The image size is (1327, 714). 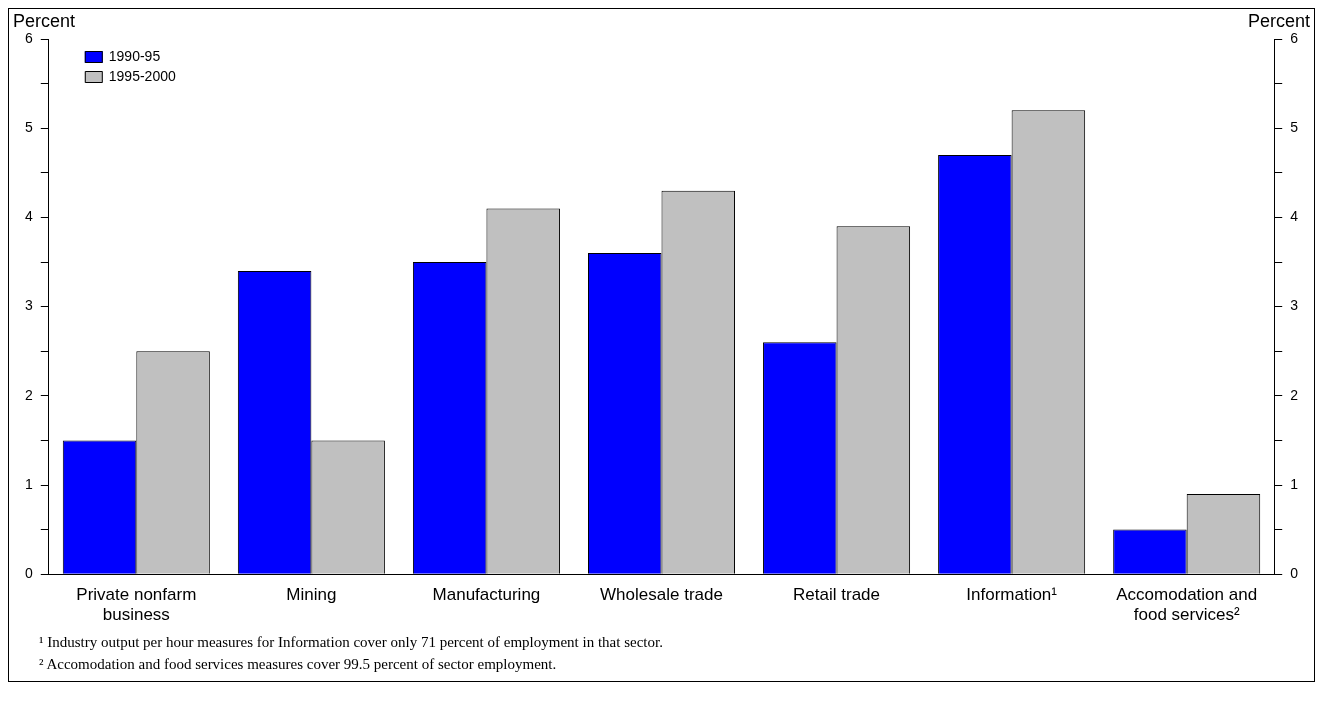 What do you see at coordinates (1294, 394) in the screenshot?
I see `y2-tick-label: 2` at bounding box center [1294, 394].